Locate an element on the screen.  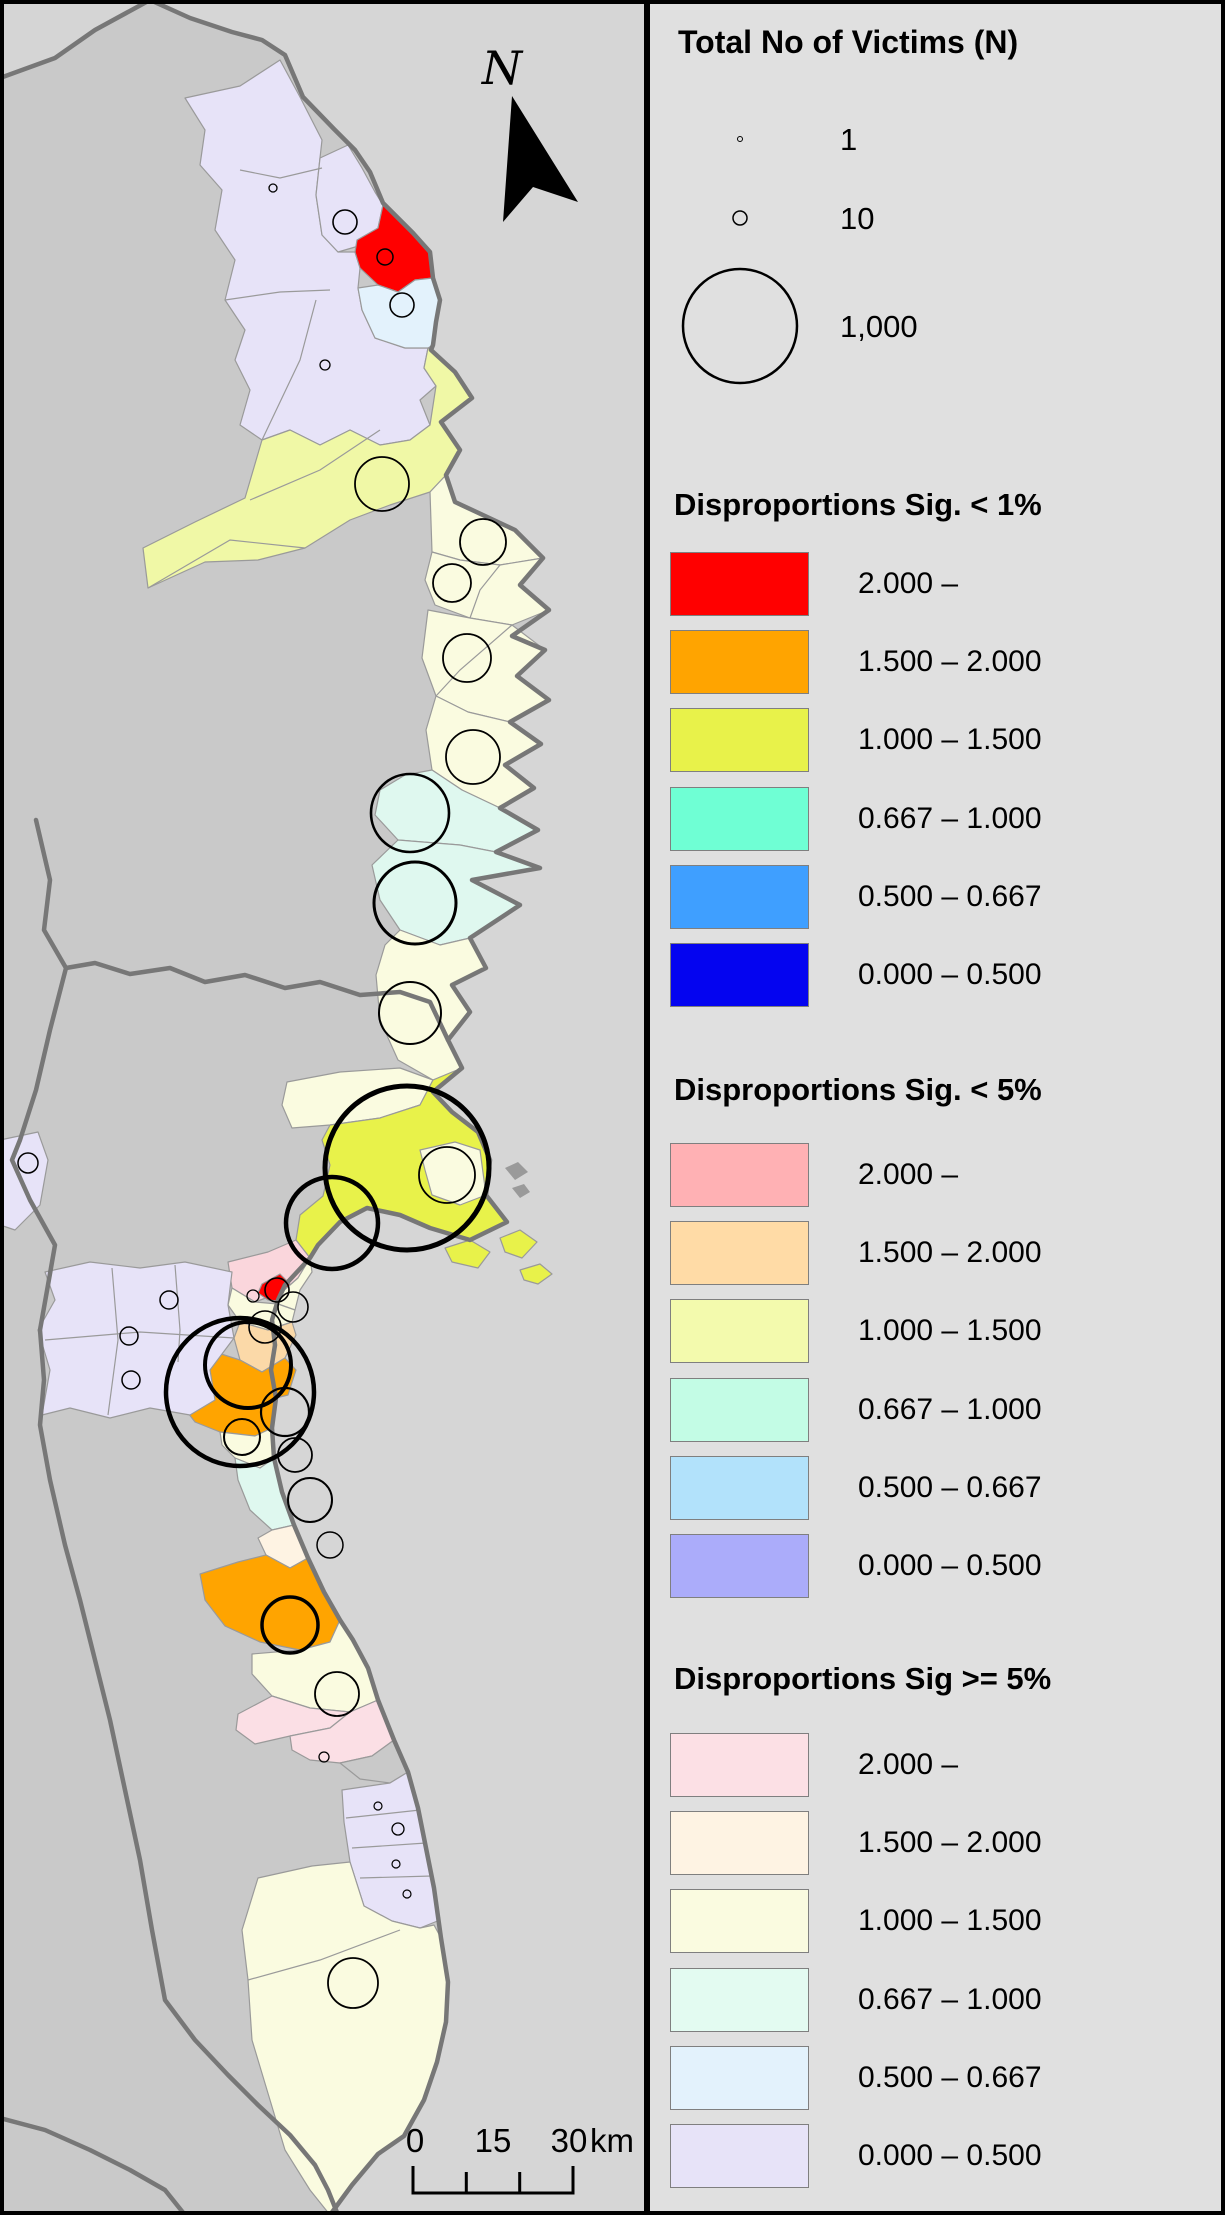
victims-legend-title: Total No of Victims (N) is located at coordinates (848, 42).